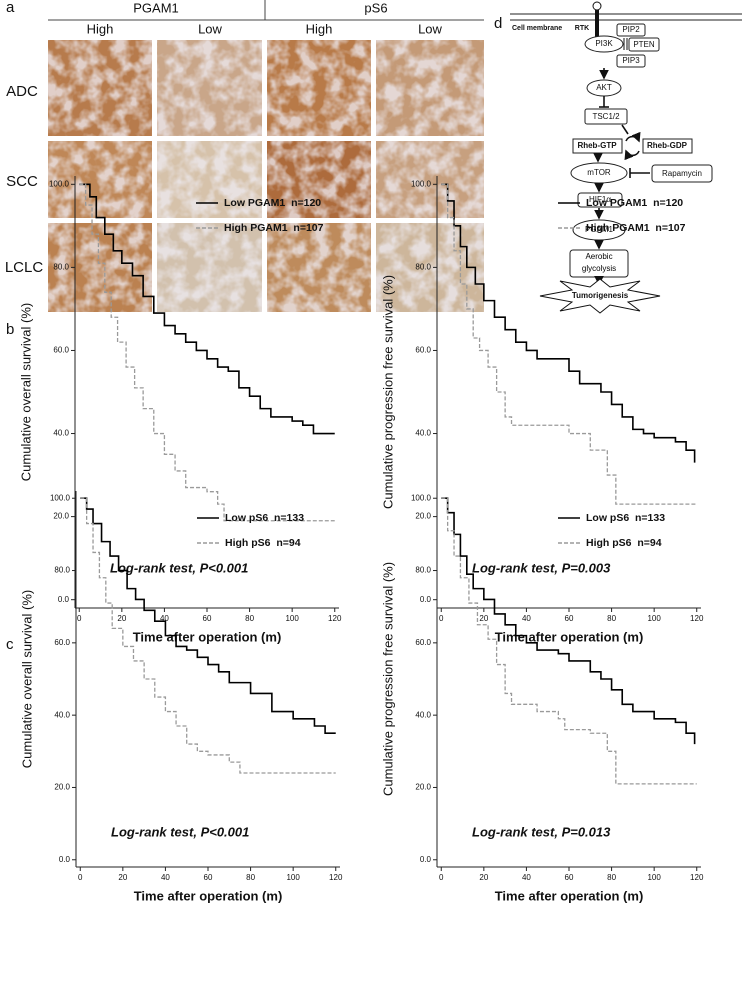 This screenshot has height=999, width=744. I want to click on node-label: mTOR, so click(599, 172).